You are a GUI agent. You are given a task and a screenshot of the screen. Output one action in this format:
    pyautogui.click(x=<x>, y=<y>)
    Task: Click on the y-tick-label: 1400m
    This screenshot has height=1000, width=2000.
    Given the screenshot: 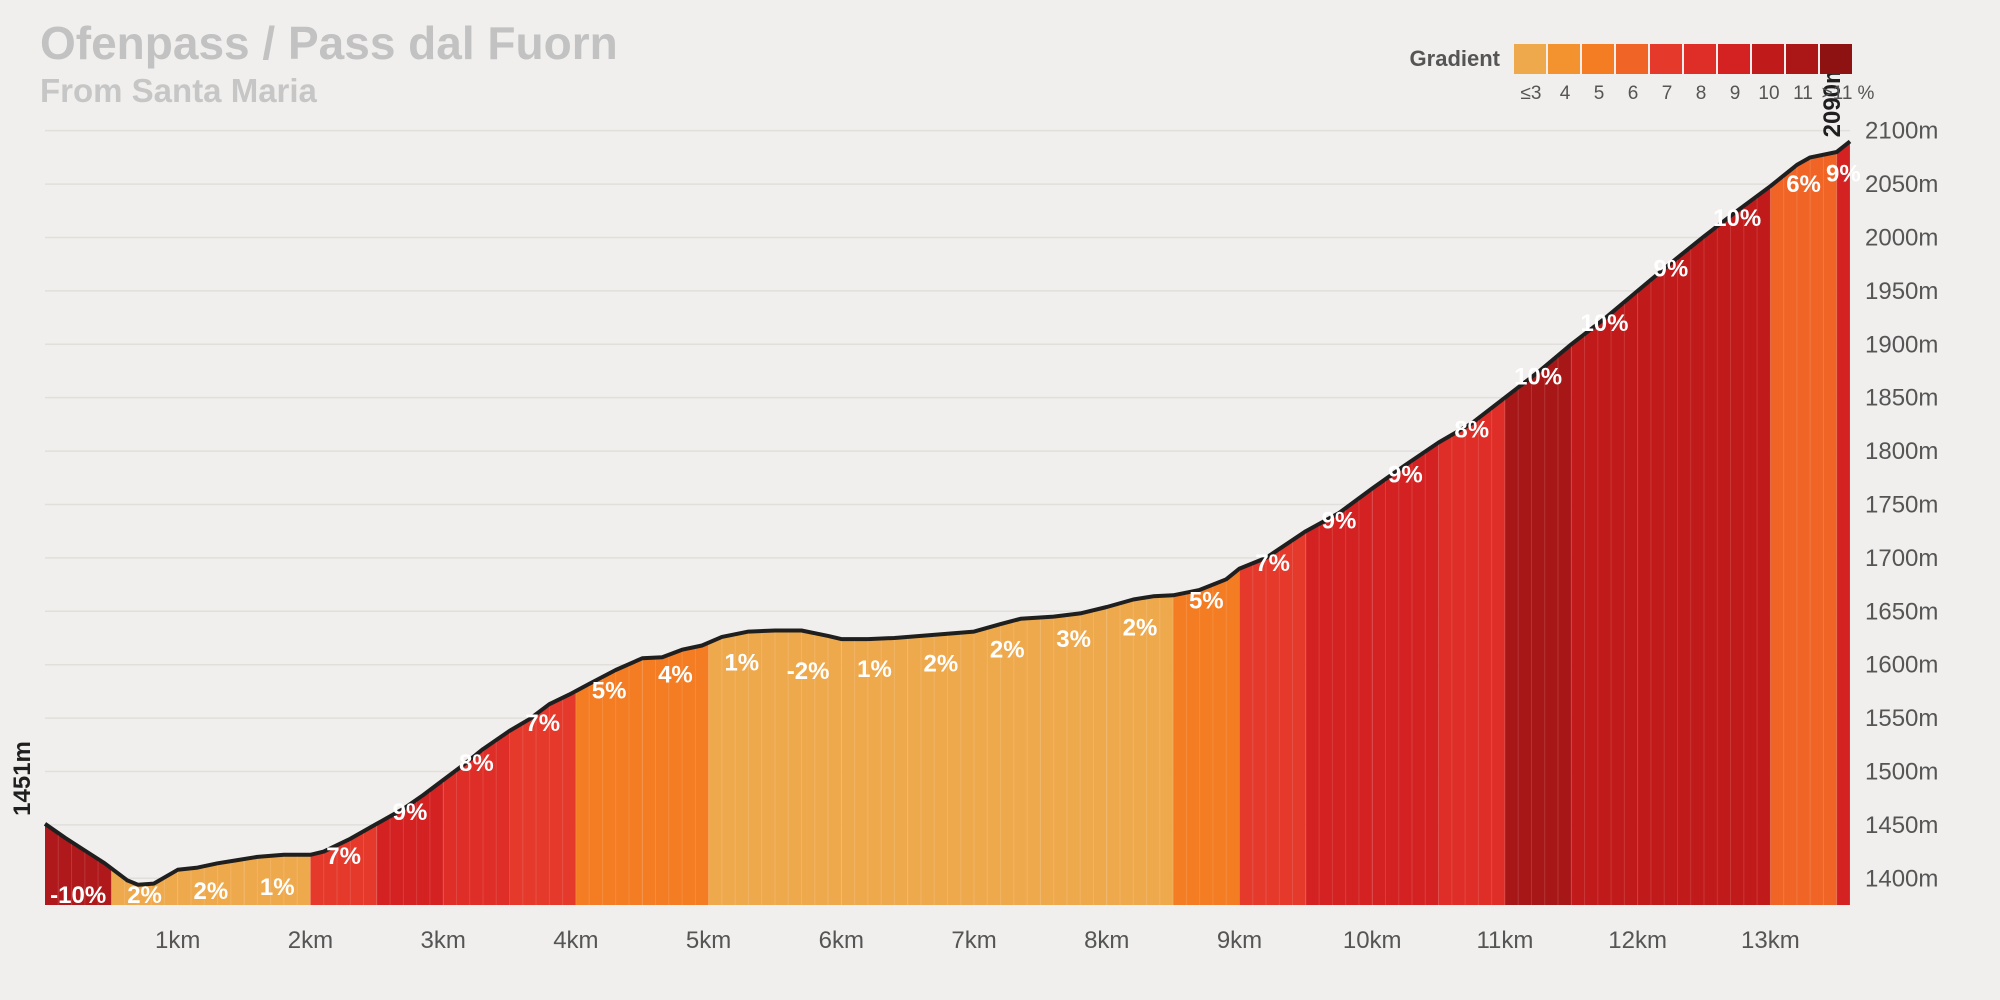 What is the action you would take?
    pyautogui.click(x=1901, y=878)
    